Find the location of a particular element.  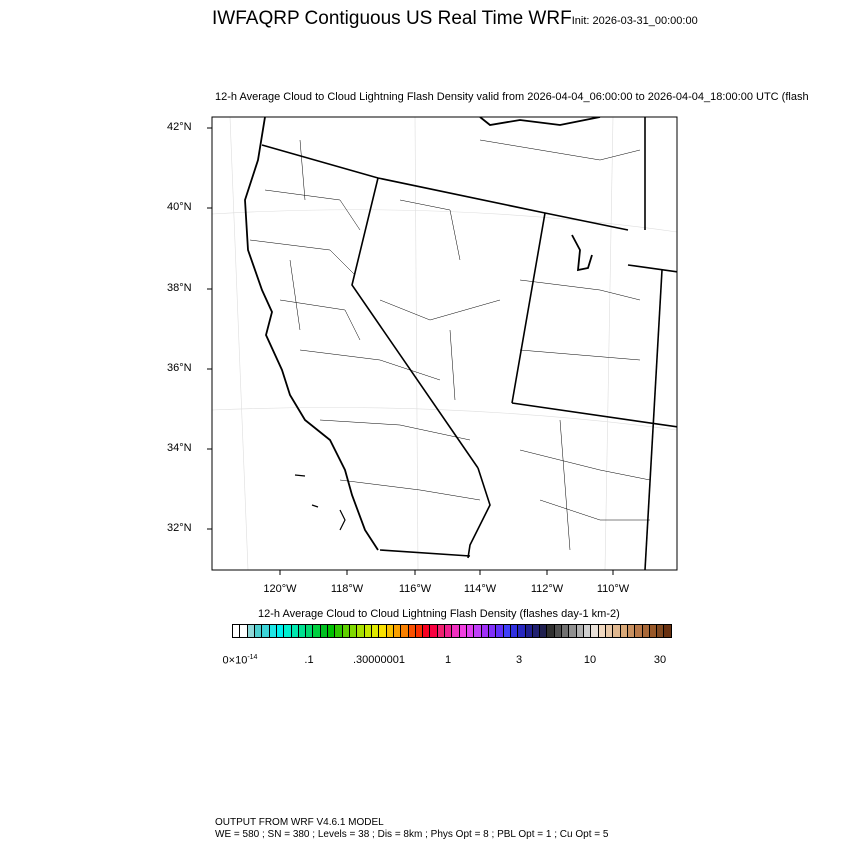

colorbar-label: 30 is located at coordinates (660, 660).